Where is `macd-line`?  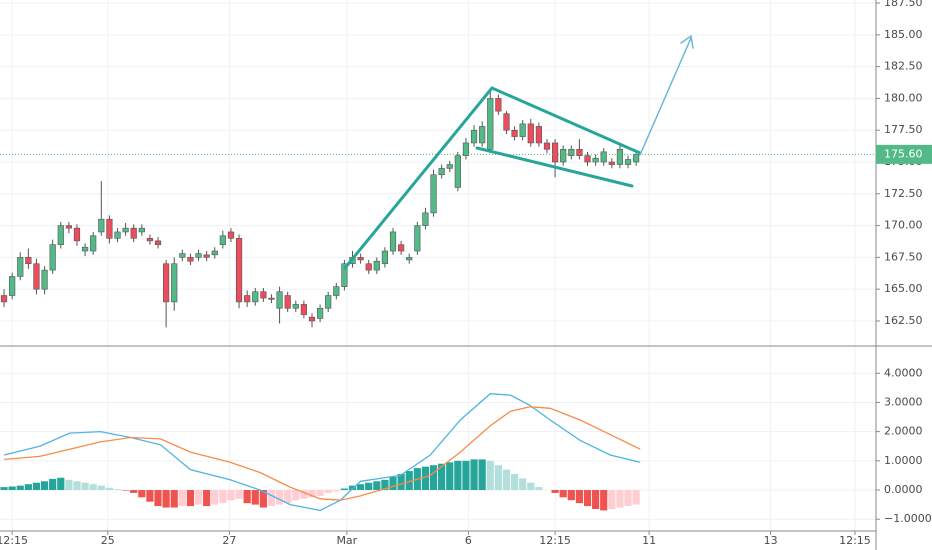
macd-line is located at coordinates (322, 453).